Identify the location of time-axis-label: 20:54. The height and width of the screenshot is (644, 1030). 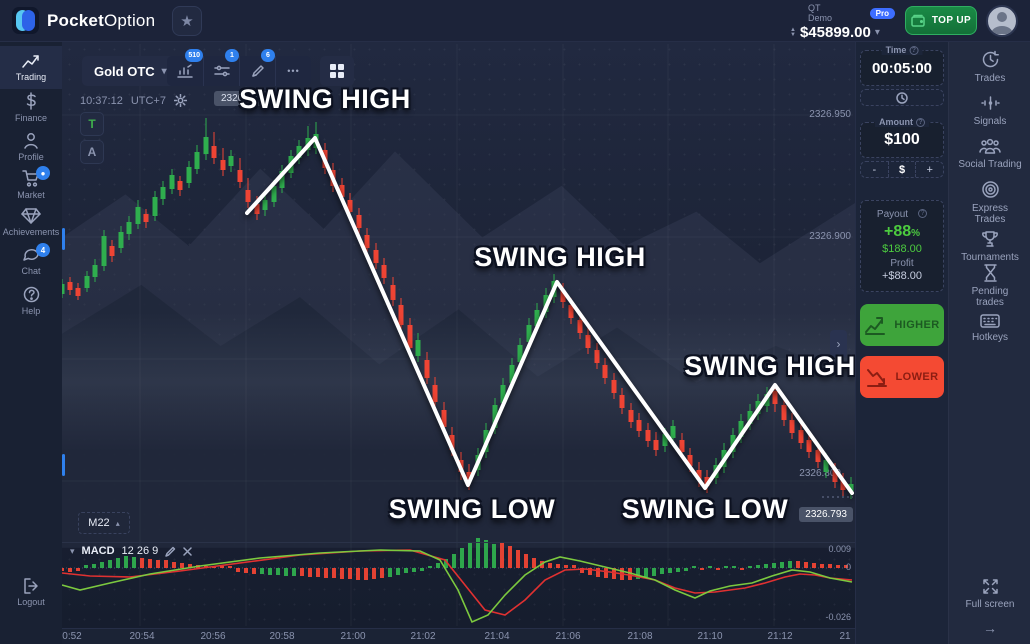
(142, 636).